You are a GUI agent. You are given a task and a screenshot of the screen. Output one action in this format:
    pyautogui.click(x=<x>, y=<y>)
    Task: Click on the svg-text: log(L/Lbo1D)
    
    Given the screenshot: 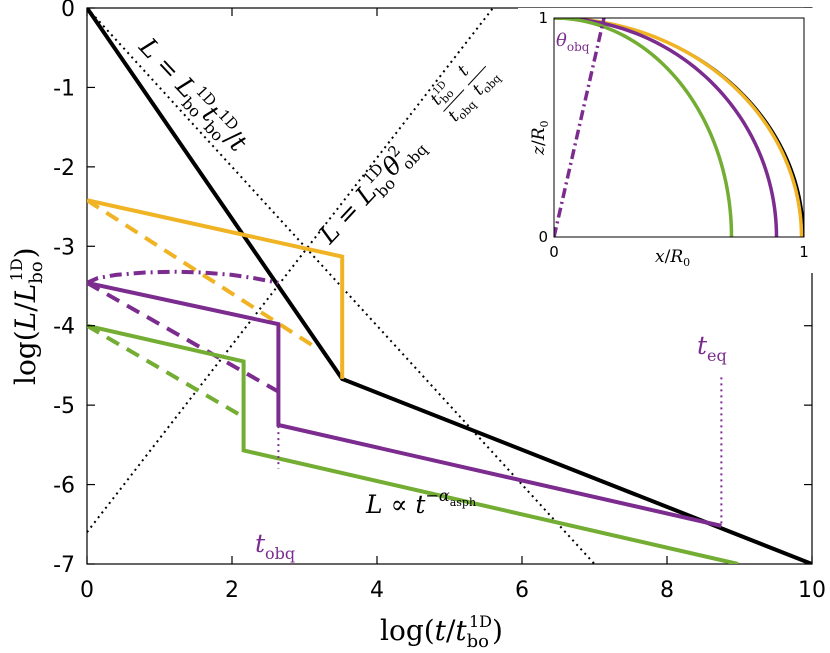 What is the action you would take?
    pyautogui.click(x=27, y=316)
    